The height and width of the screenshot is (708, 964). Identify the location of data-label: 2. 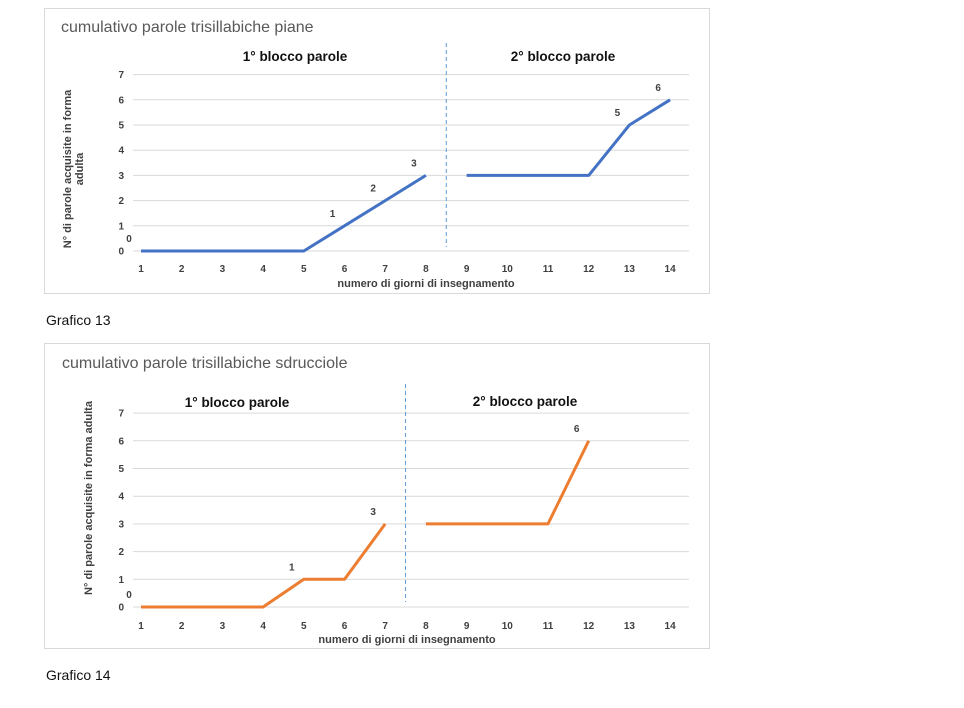
(373, 189).